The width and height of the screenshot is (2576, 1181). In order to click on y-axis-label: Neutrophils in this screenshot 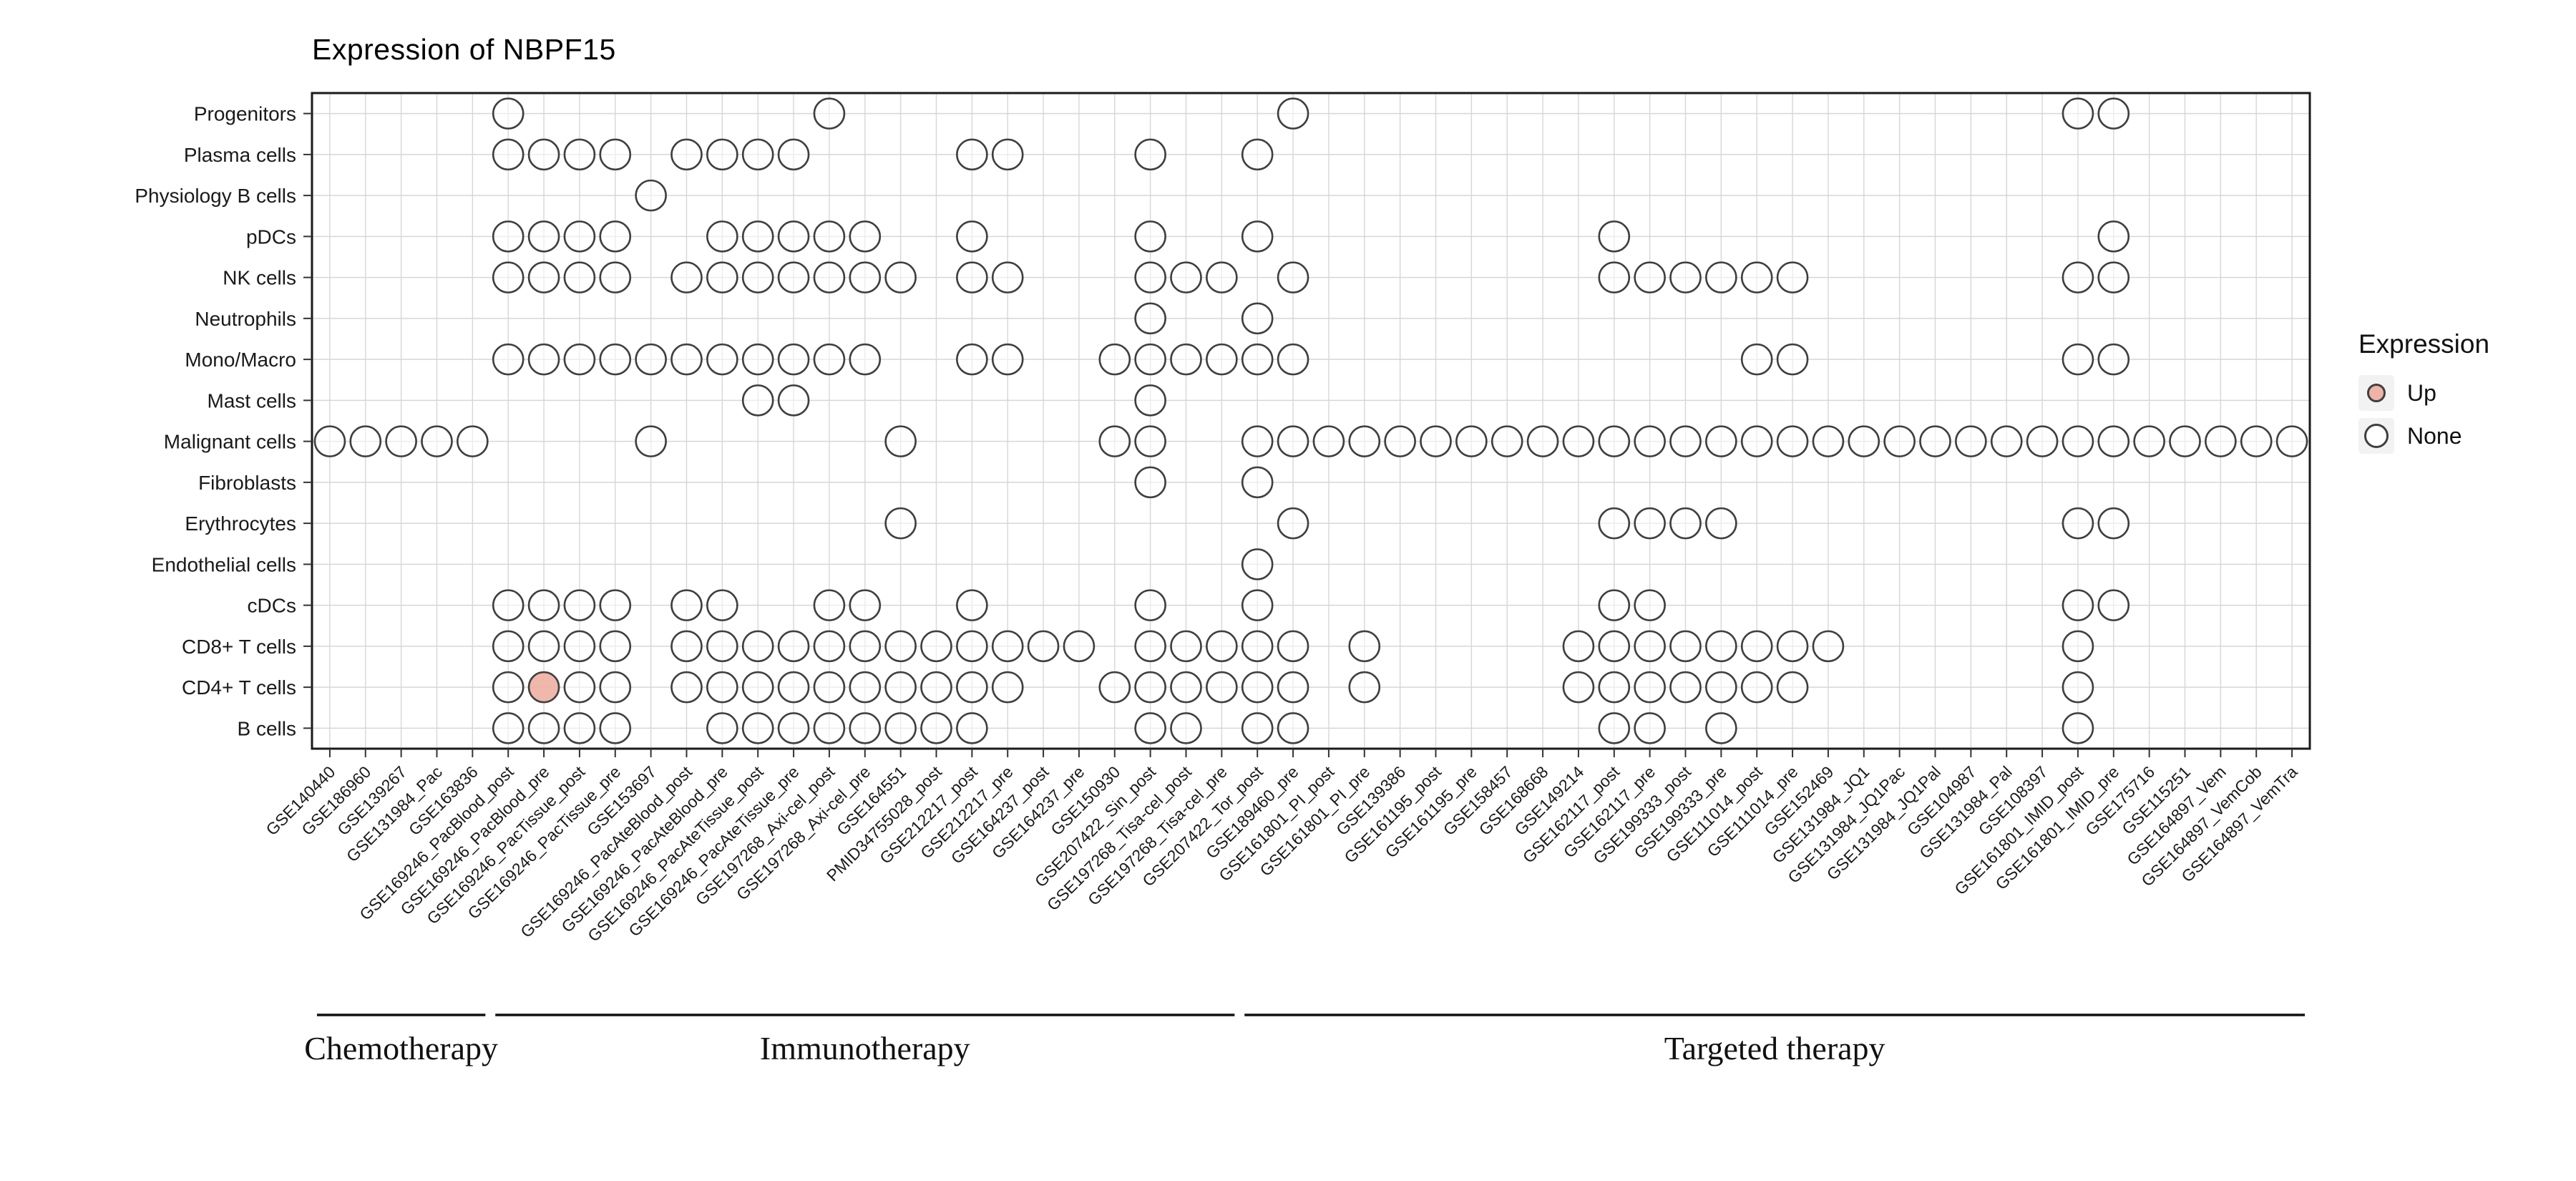, I will do `click(245, 319)`.